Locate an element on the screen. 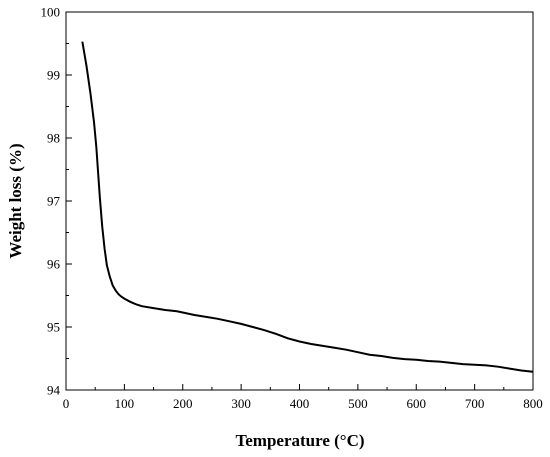 This screenshot has width=550, height=457. x-tick-label: 0 is located at coordinates (66, 403).